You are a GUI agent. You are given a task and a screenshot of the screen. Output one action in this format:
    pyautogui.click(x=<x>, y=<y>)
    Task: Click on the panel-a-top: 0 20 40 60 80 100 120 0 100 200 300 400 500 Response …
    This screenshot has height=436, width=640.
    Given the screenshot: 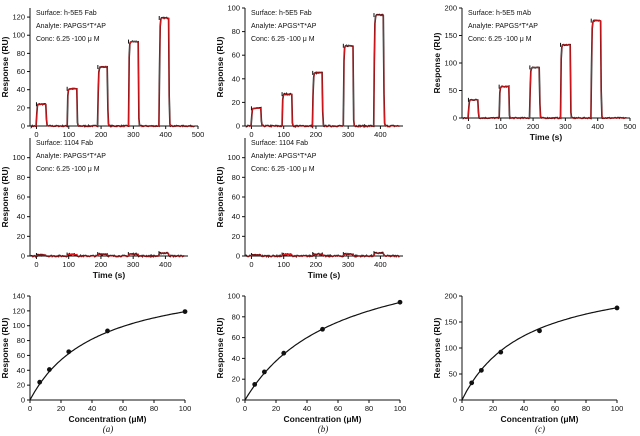 What is the action you would take?
    pyautogui.click(x=102, y=73)
    